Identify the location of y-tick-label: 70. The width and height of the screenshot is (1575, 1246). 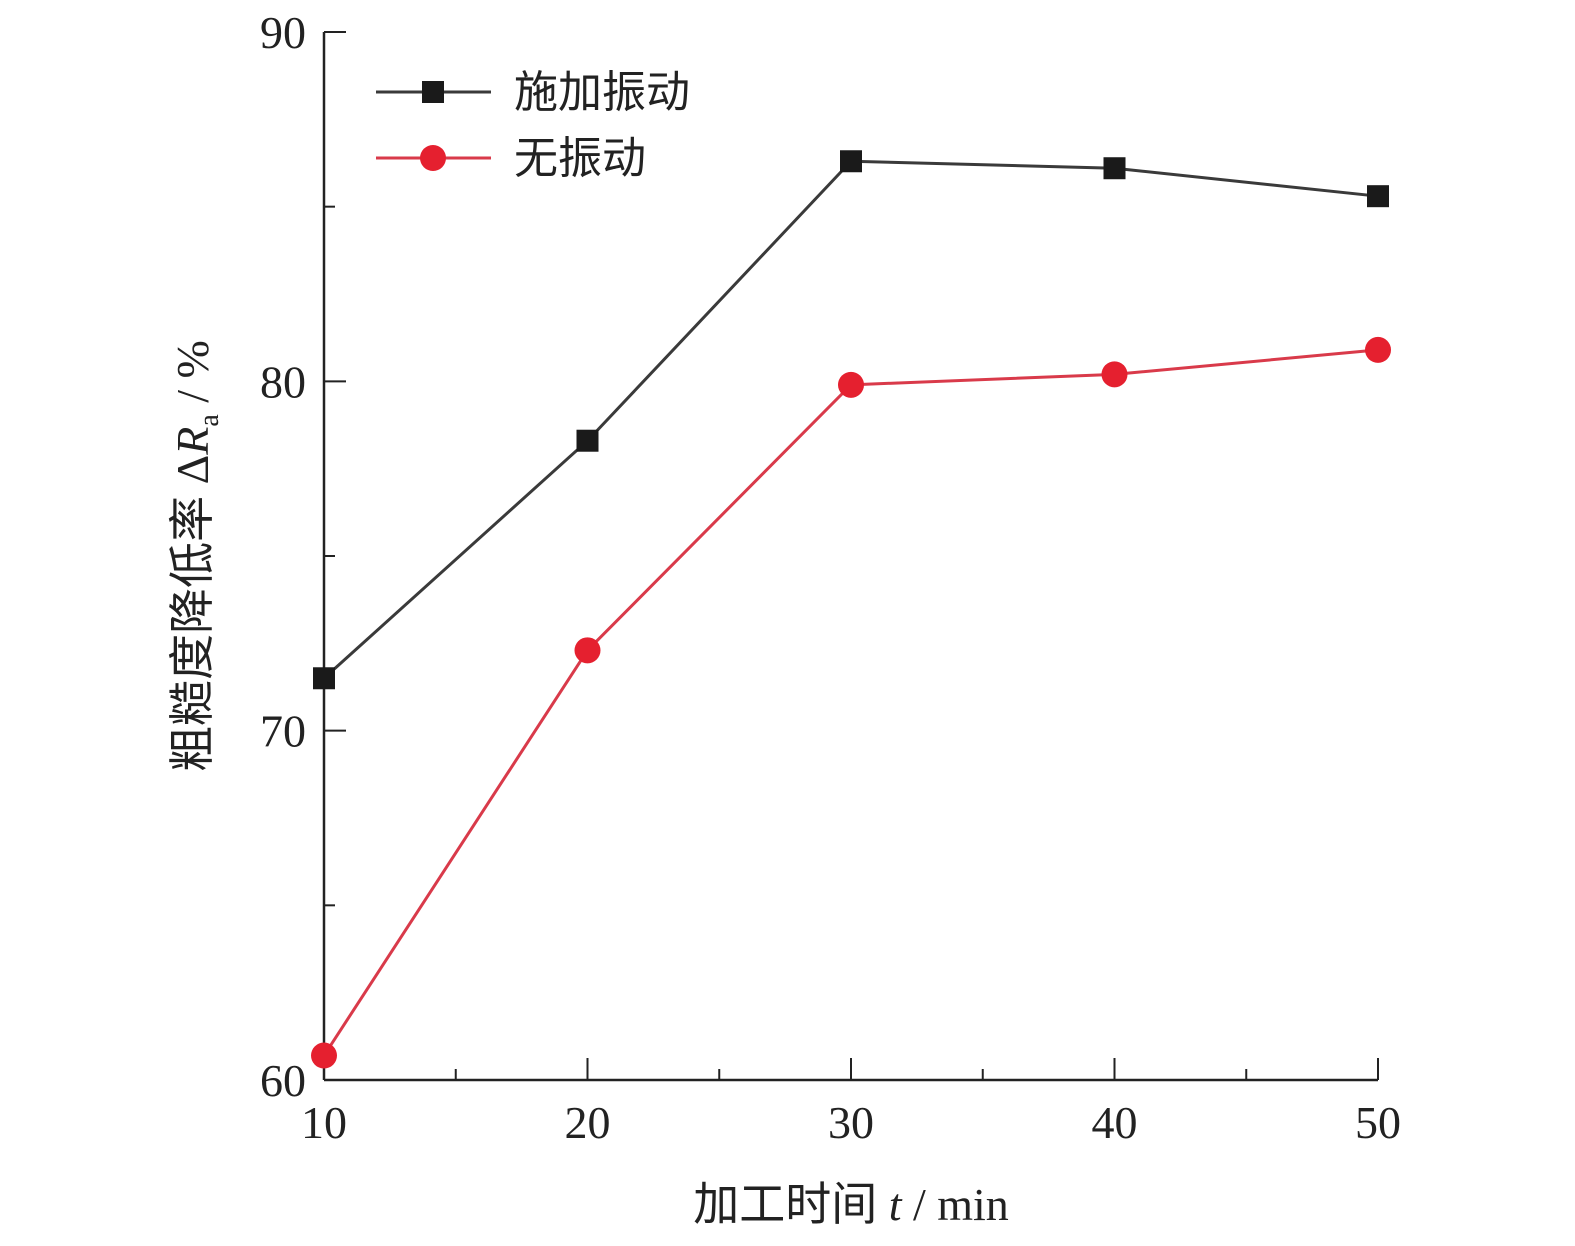
(283, 731).